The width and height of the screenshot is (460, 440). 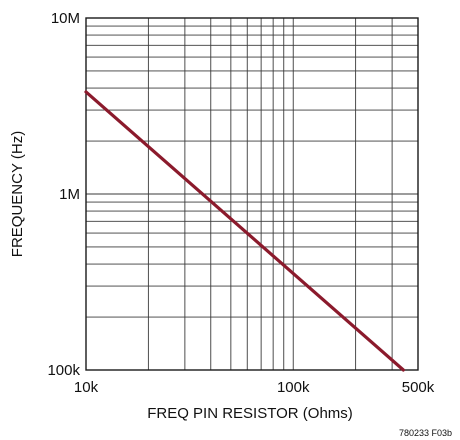 What do you see at coordinates (250, 413) in the screenshot?
I see `x-axis-label: FREQ PIN RESISTOR (Ohms)` at bounding box center [250, 413].